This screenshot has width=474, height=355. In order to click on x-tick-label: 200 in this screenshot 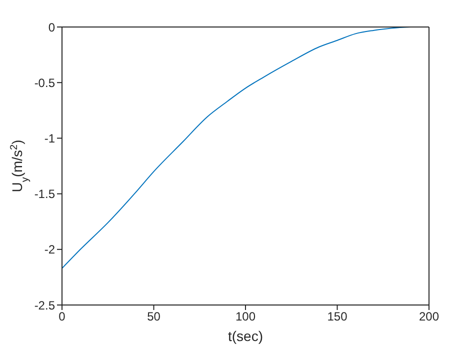, I will do `click(429, 317)`.